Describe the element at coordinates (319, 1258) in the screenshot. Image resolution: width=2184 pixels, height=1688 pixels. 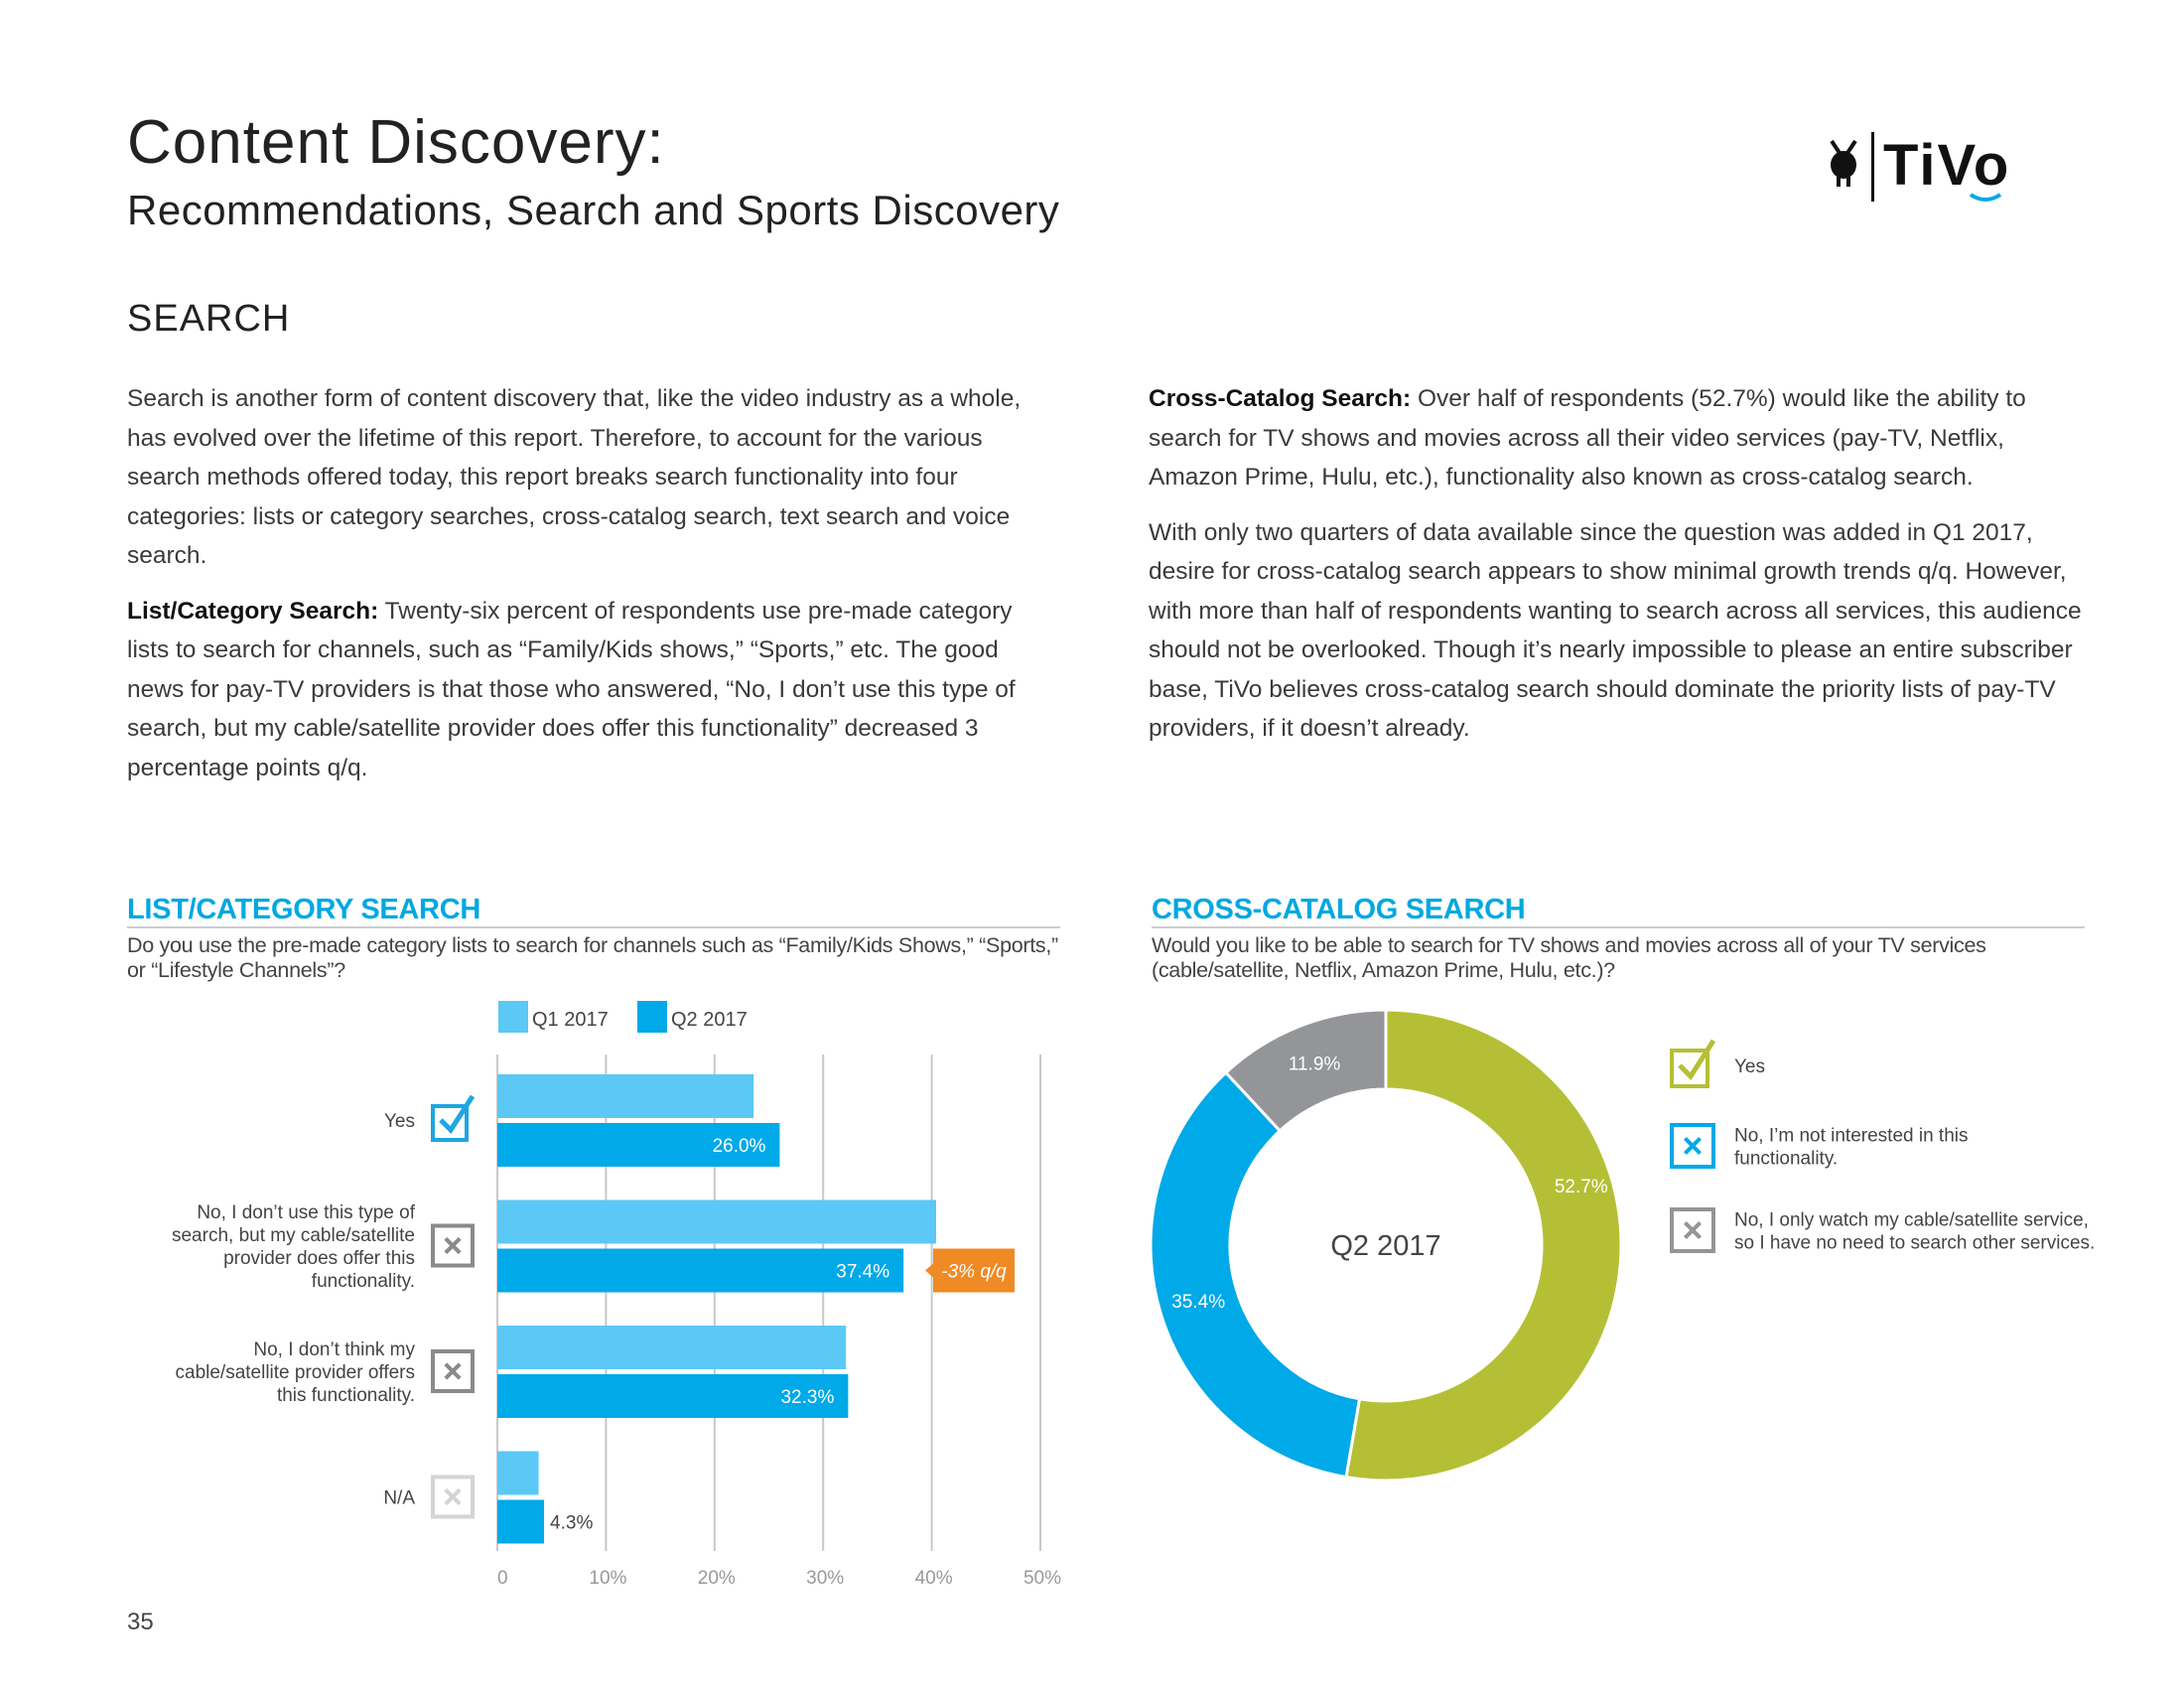
I see `category-label: provider does offer this` at that location.